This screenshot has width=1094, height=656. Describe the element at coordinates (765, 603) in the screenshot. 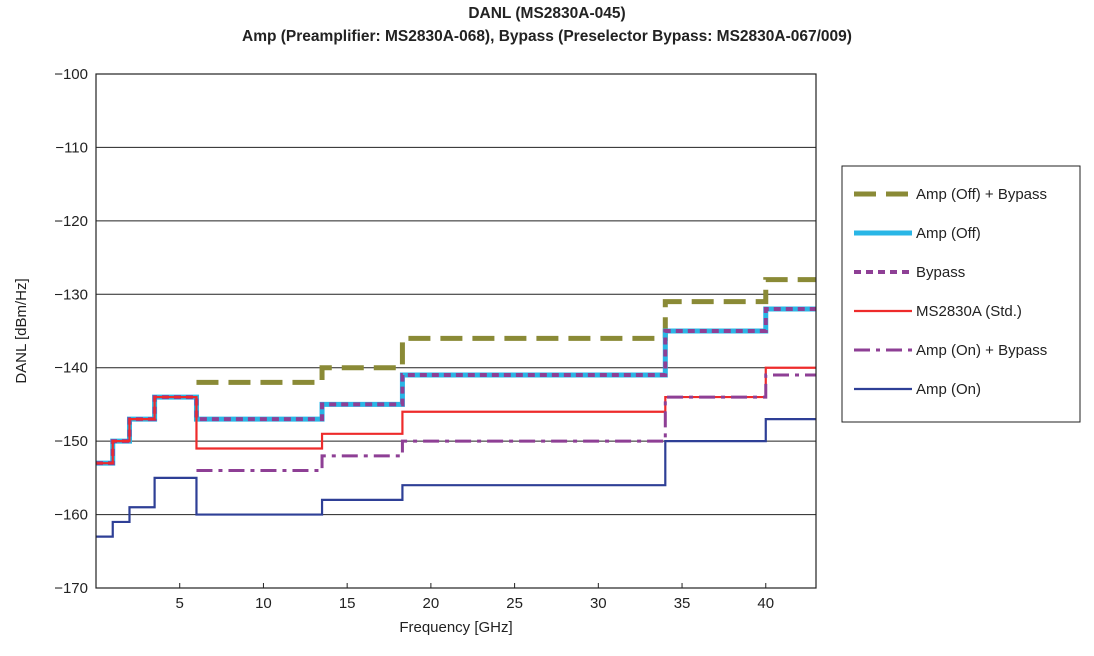

I see `x-tick-label: 40` at that location.